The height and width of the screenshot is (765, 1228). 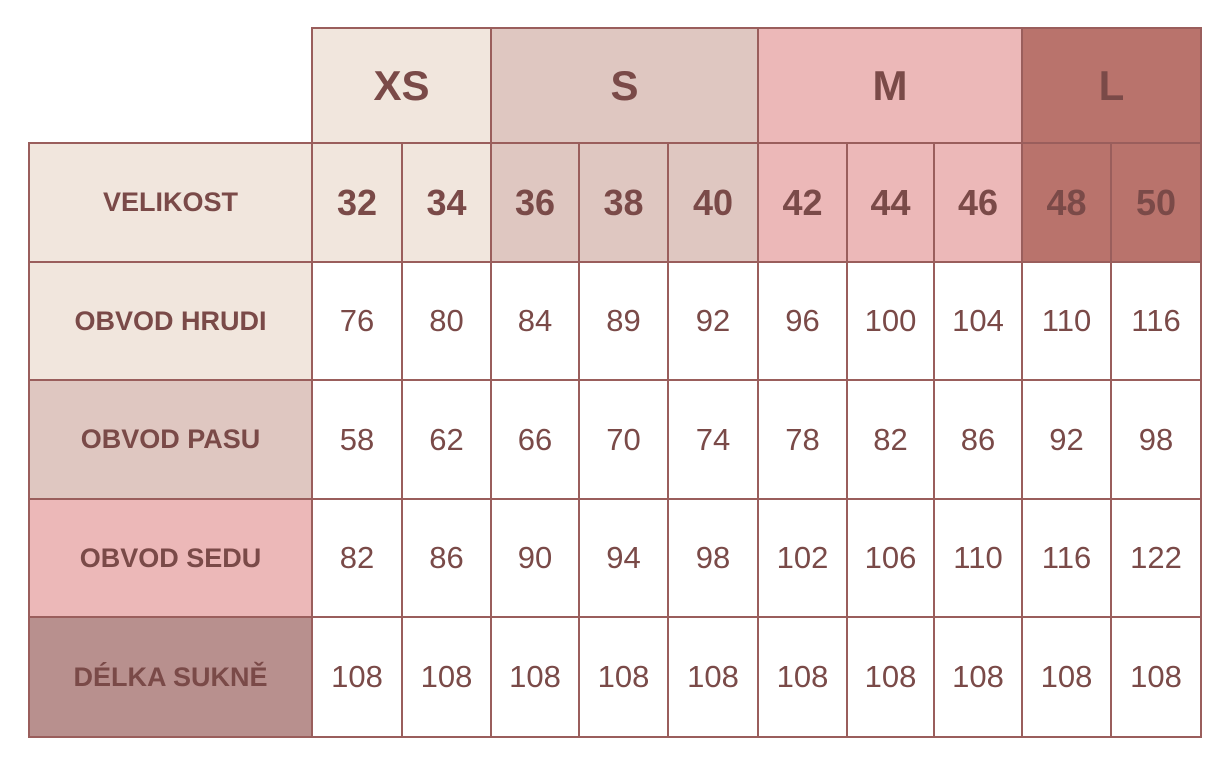 What do you see at coordinates (623, 558) in the screenshot?
I see `measurement: 94` at bounding box center [623, 558].